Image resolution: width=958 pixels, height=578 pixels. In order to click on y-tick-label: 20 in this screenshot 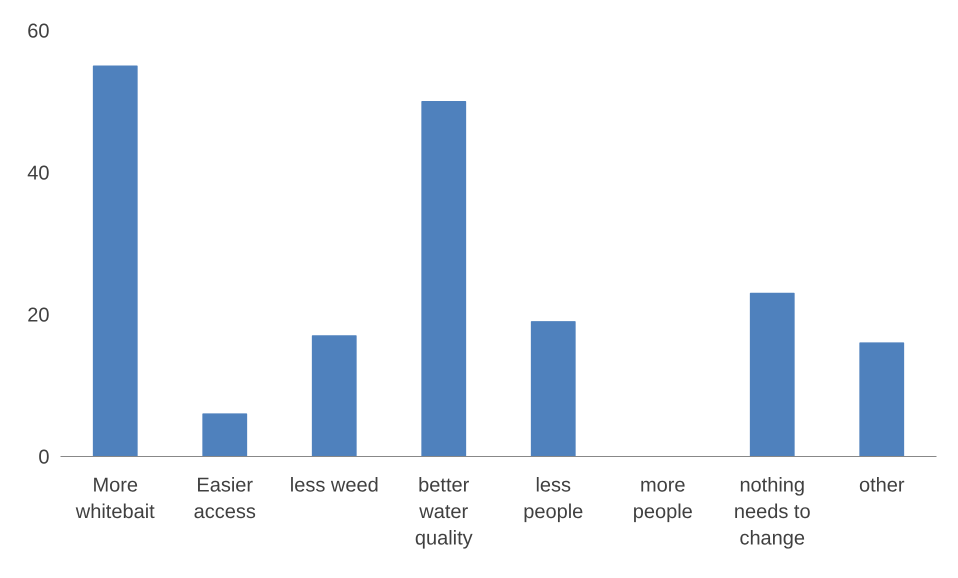, I will do `click(38, 315)`.